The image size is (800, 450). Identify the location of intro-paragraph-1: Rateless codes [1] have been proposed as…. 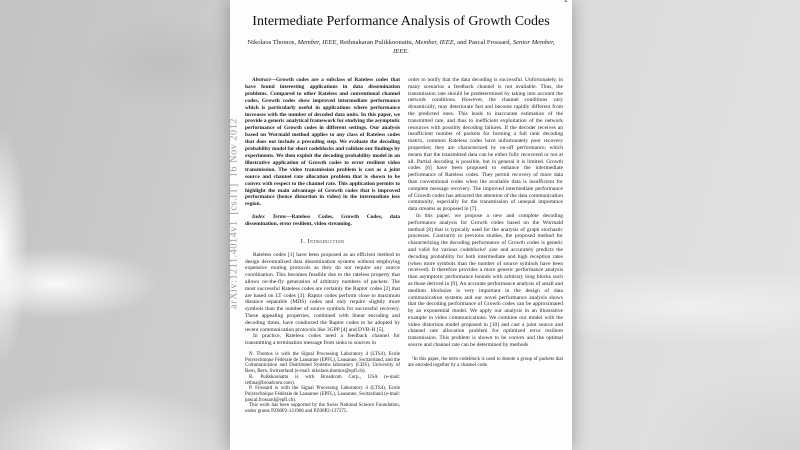
(322, 292).